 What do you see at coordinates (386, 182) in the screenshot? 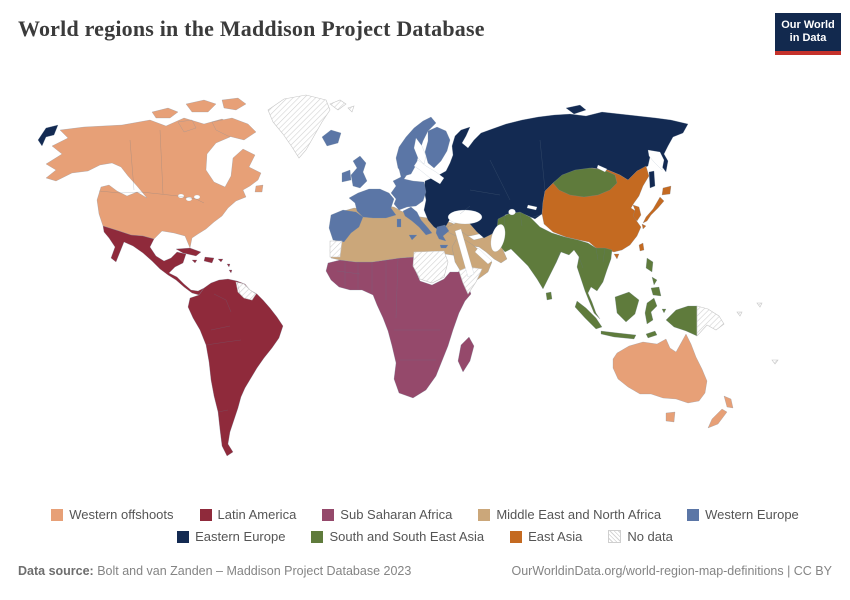
I see `region-western-europe` at bounding box center [386, 182].